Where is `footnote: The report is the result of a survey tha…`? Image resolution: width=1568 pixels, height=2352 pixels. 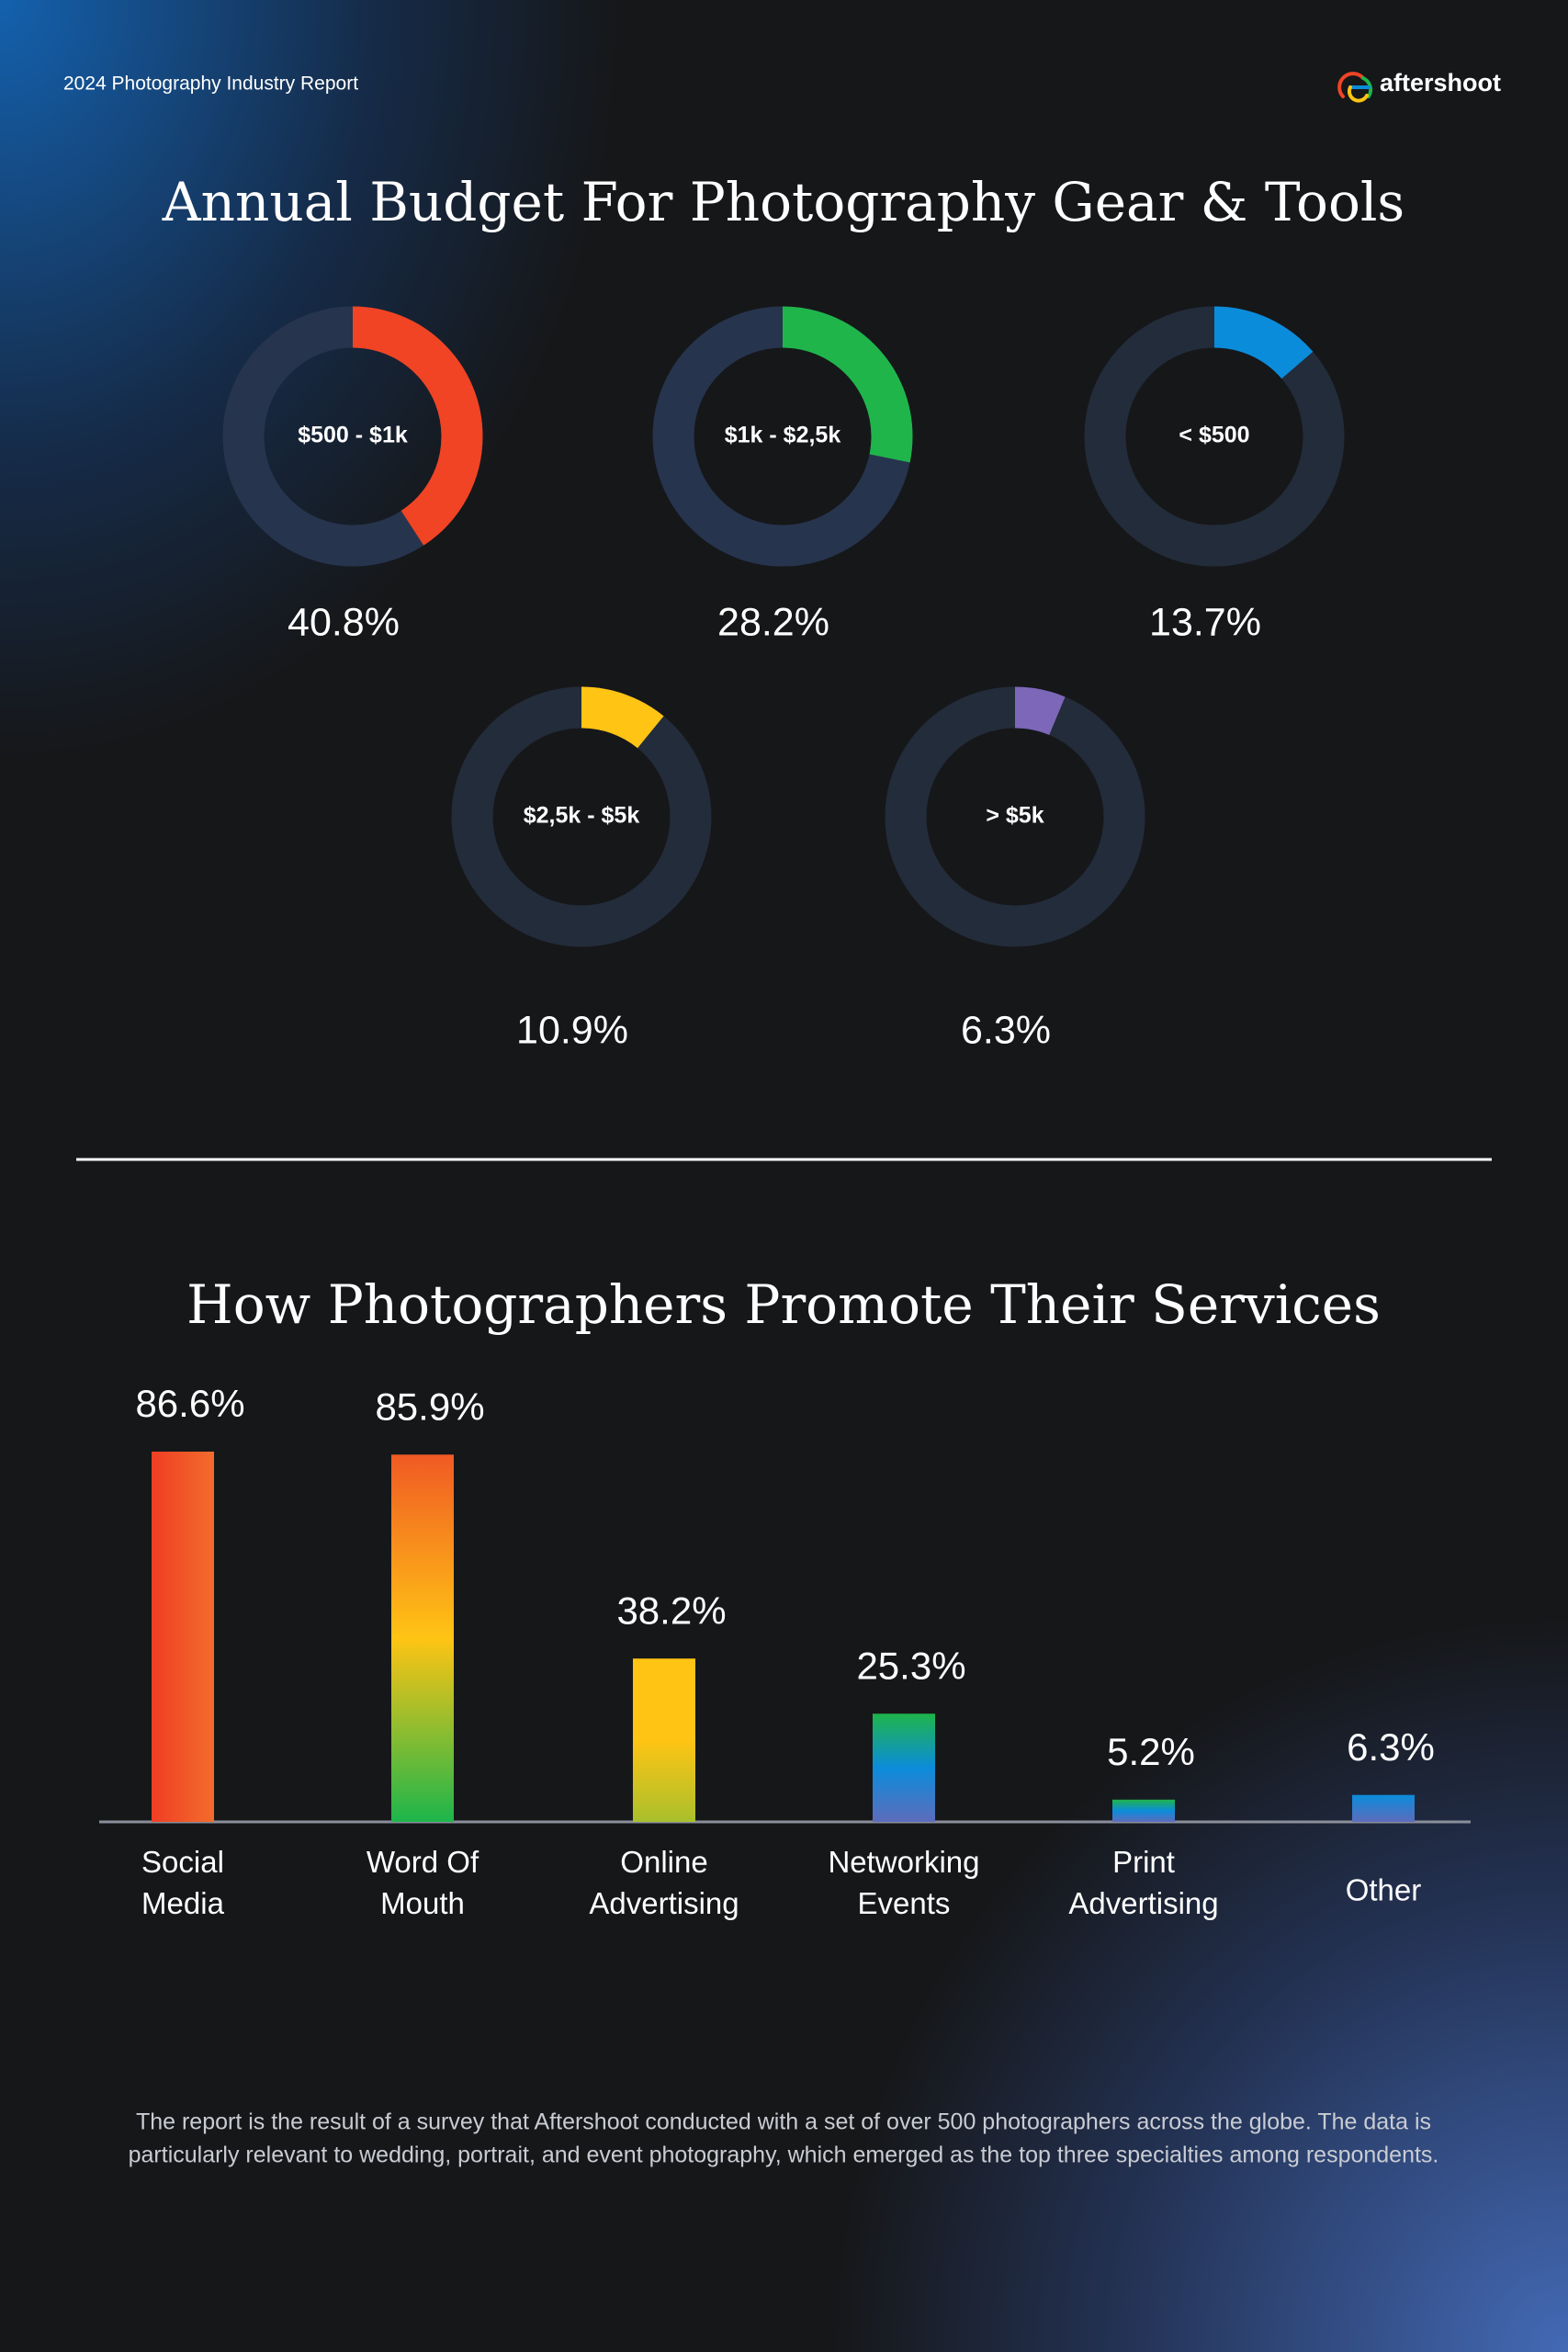 footnote: The report is the result of a survey tha… is located at coordinates (783, 2122).